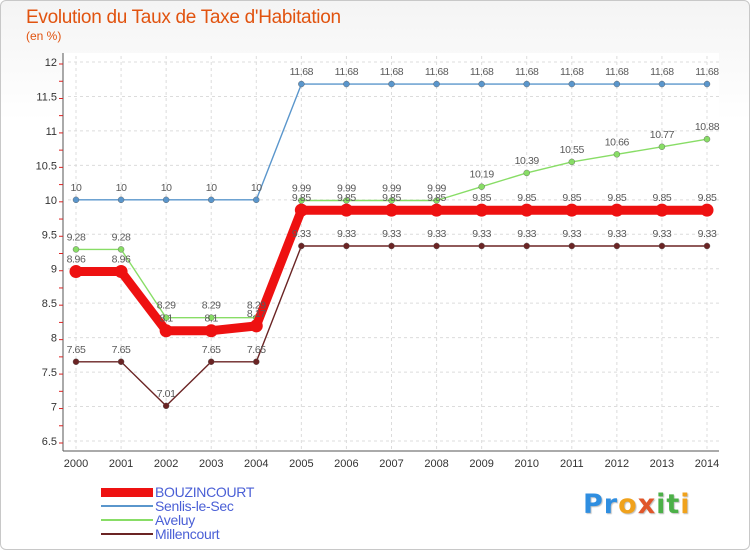 This screenshot has height=550, width=750. What do you see at coordinates (481, 464) in the screenshot?
I see `x-tick-label: 2009` at bounding box center [481, 464].